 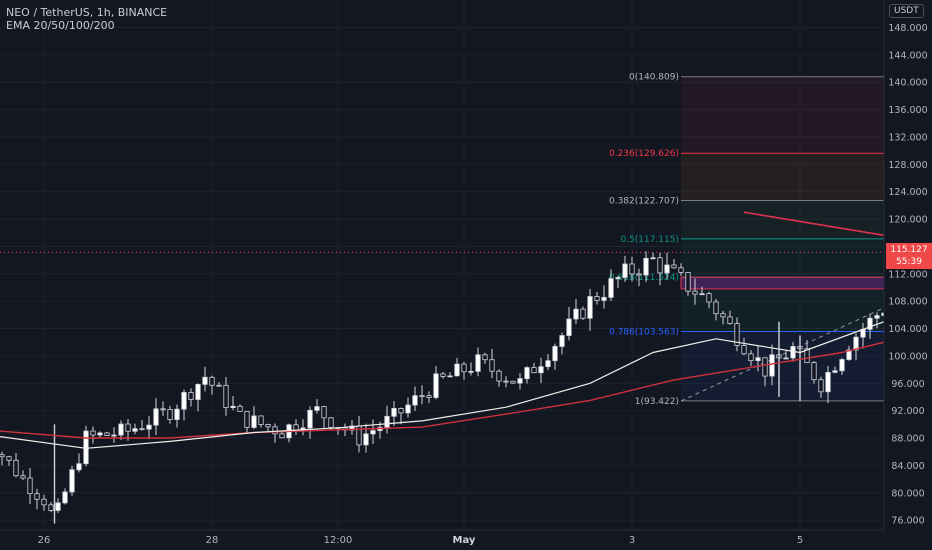 I want to click on y-tick-label: 108.000, so click(x=907, y=302).